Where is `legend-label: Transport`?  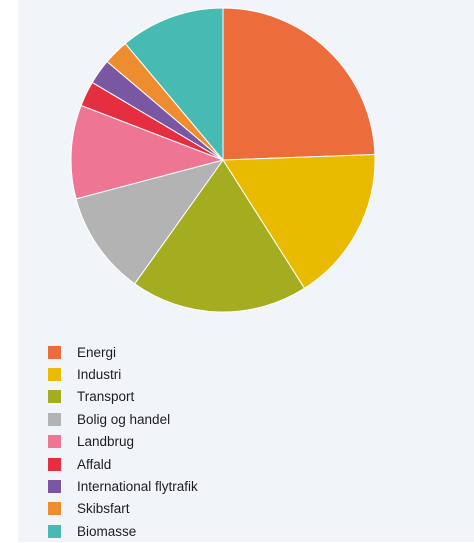
legend-label: Transport is located at coordinates (106, 397).